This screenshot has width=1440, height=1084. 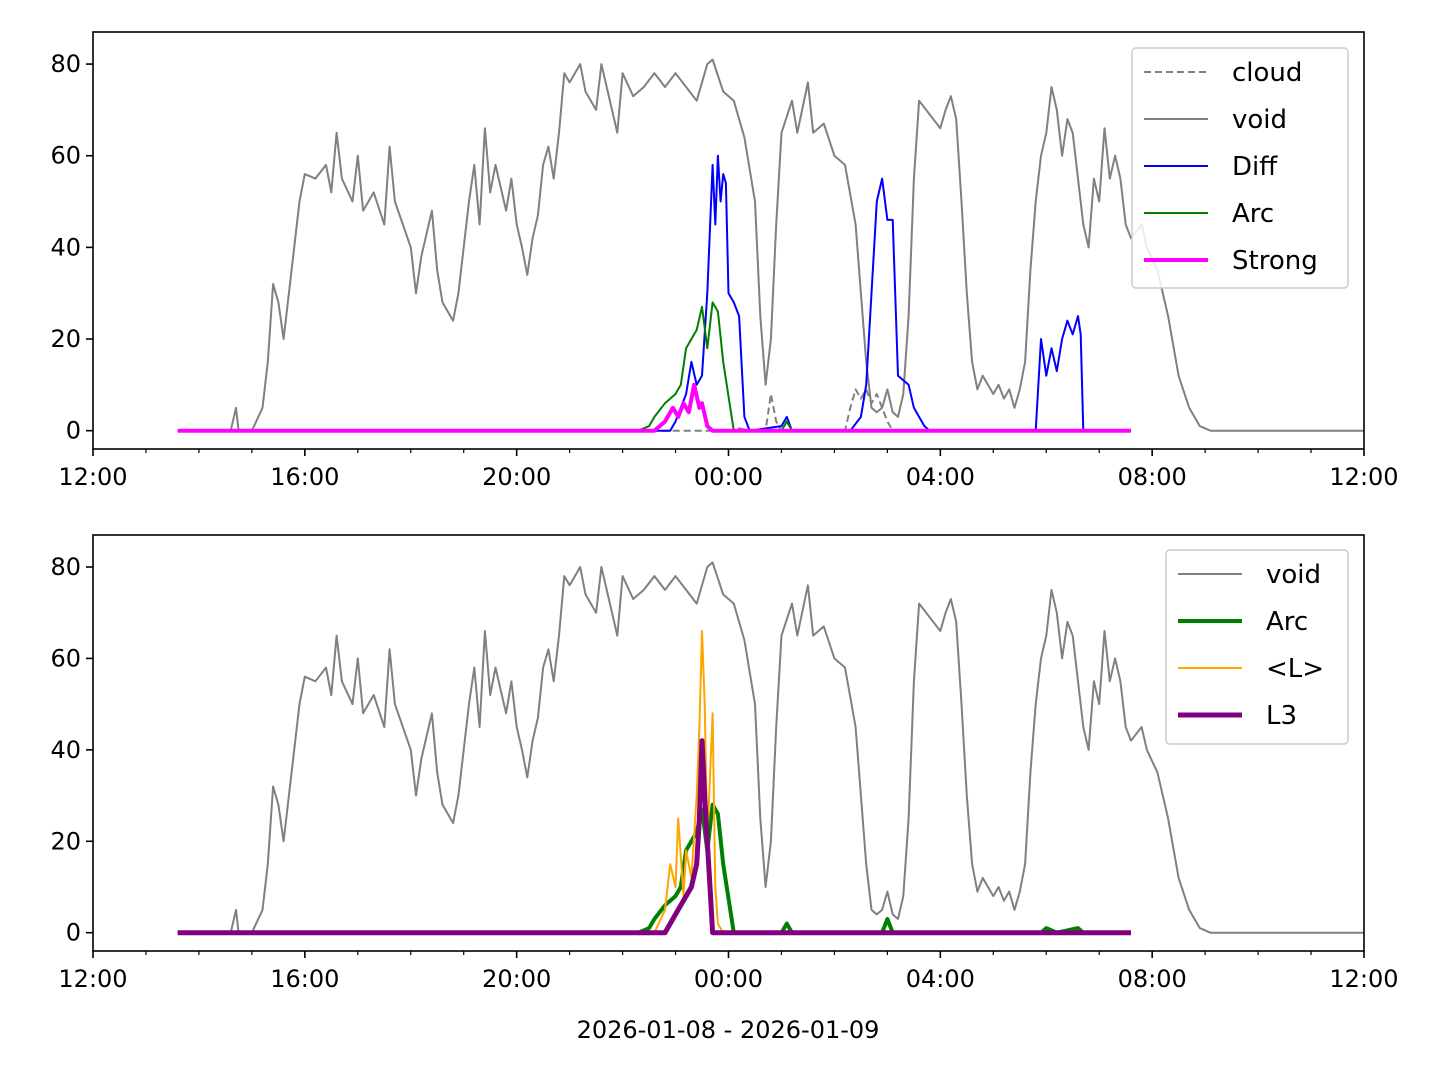 I want to click on series-line-strong, so click(x=654, y=407).